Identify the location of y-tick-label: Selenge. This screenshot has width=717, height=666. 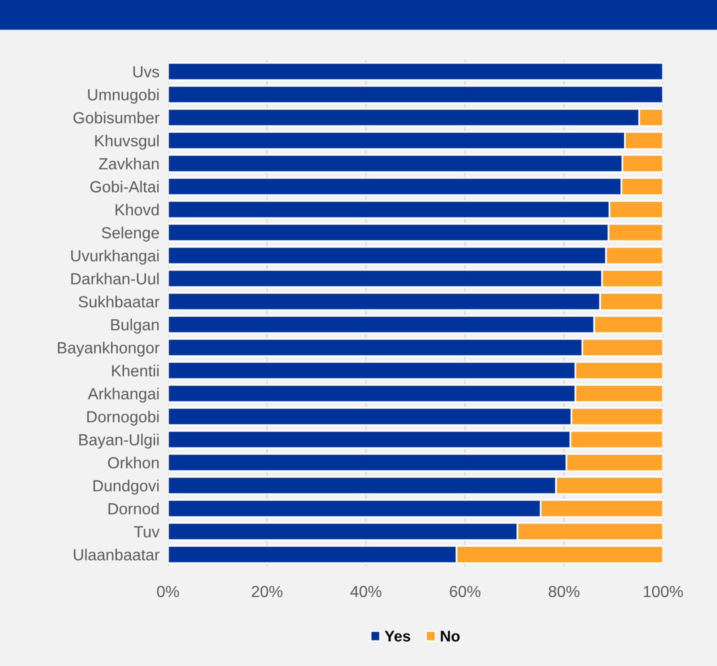
(130, 234).